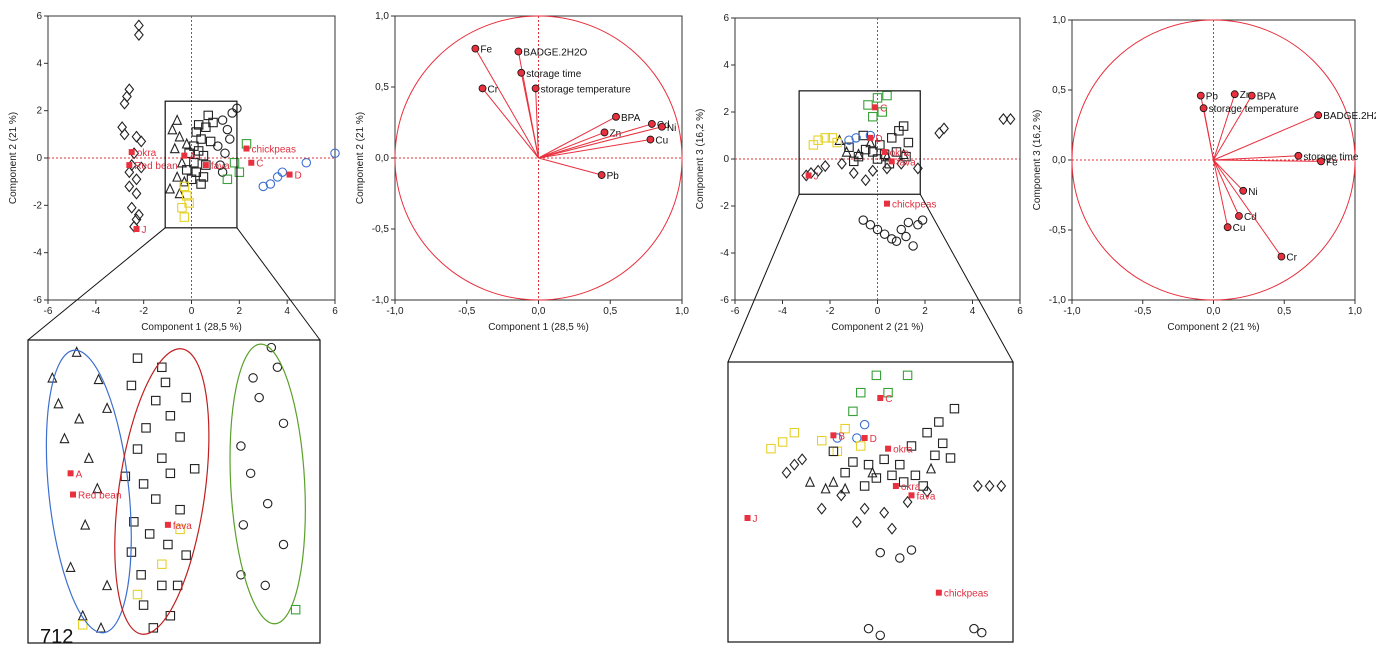 The height and width of the screenshot is (649, 1376). What do you see at coordinates (259, 164) in the screenshot?
I see `marker-label-c: C` at bounding box center [259, 164].